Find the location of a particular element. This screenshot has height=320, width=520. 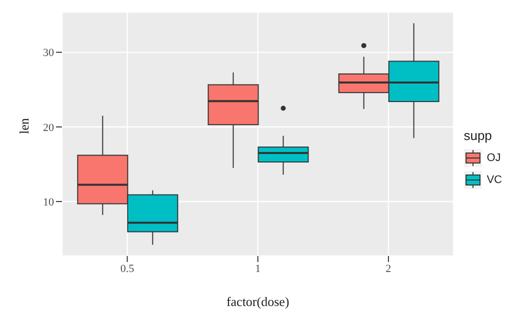

legend-label: OJ is located at coordinates (493, 158).